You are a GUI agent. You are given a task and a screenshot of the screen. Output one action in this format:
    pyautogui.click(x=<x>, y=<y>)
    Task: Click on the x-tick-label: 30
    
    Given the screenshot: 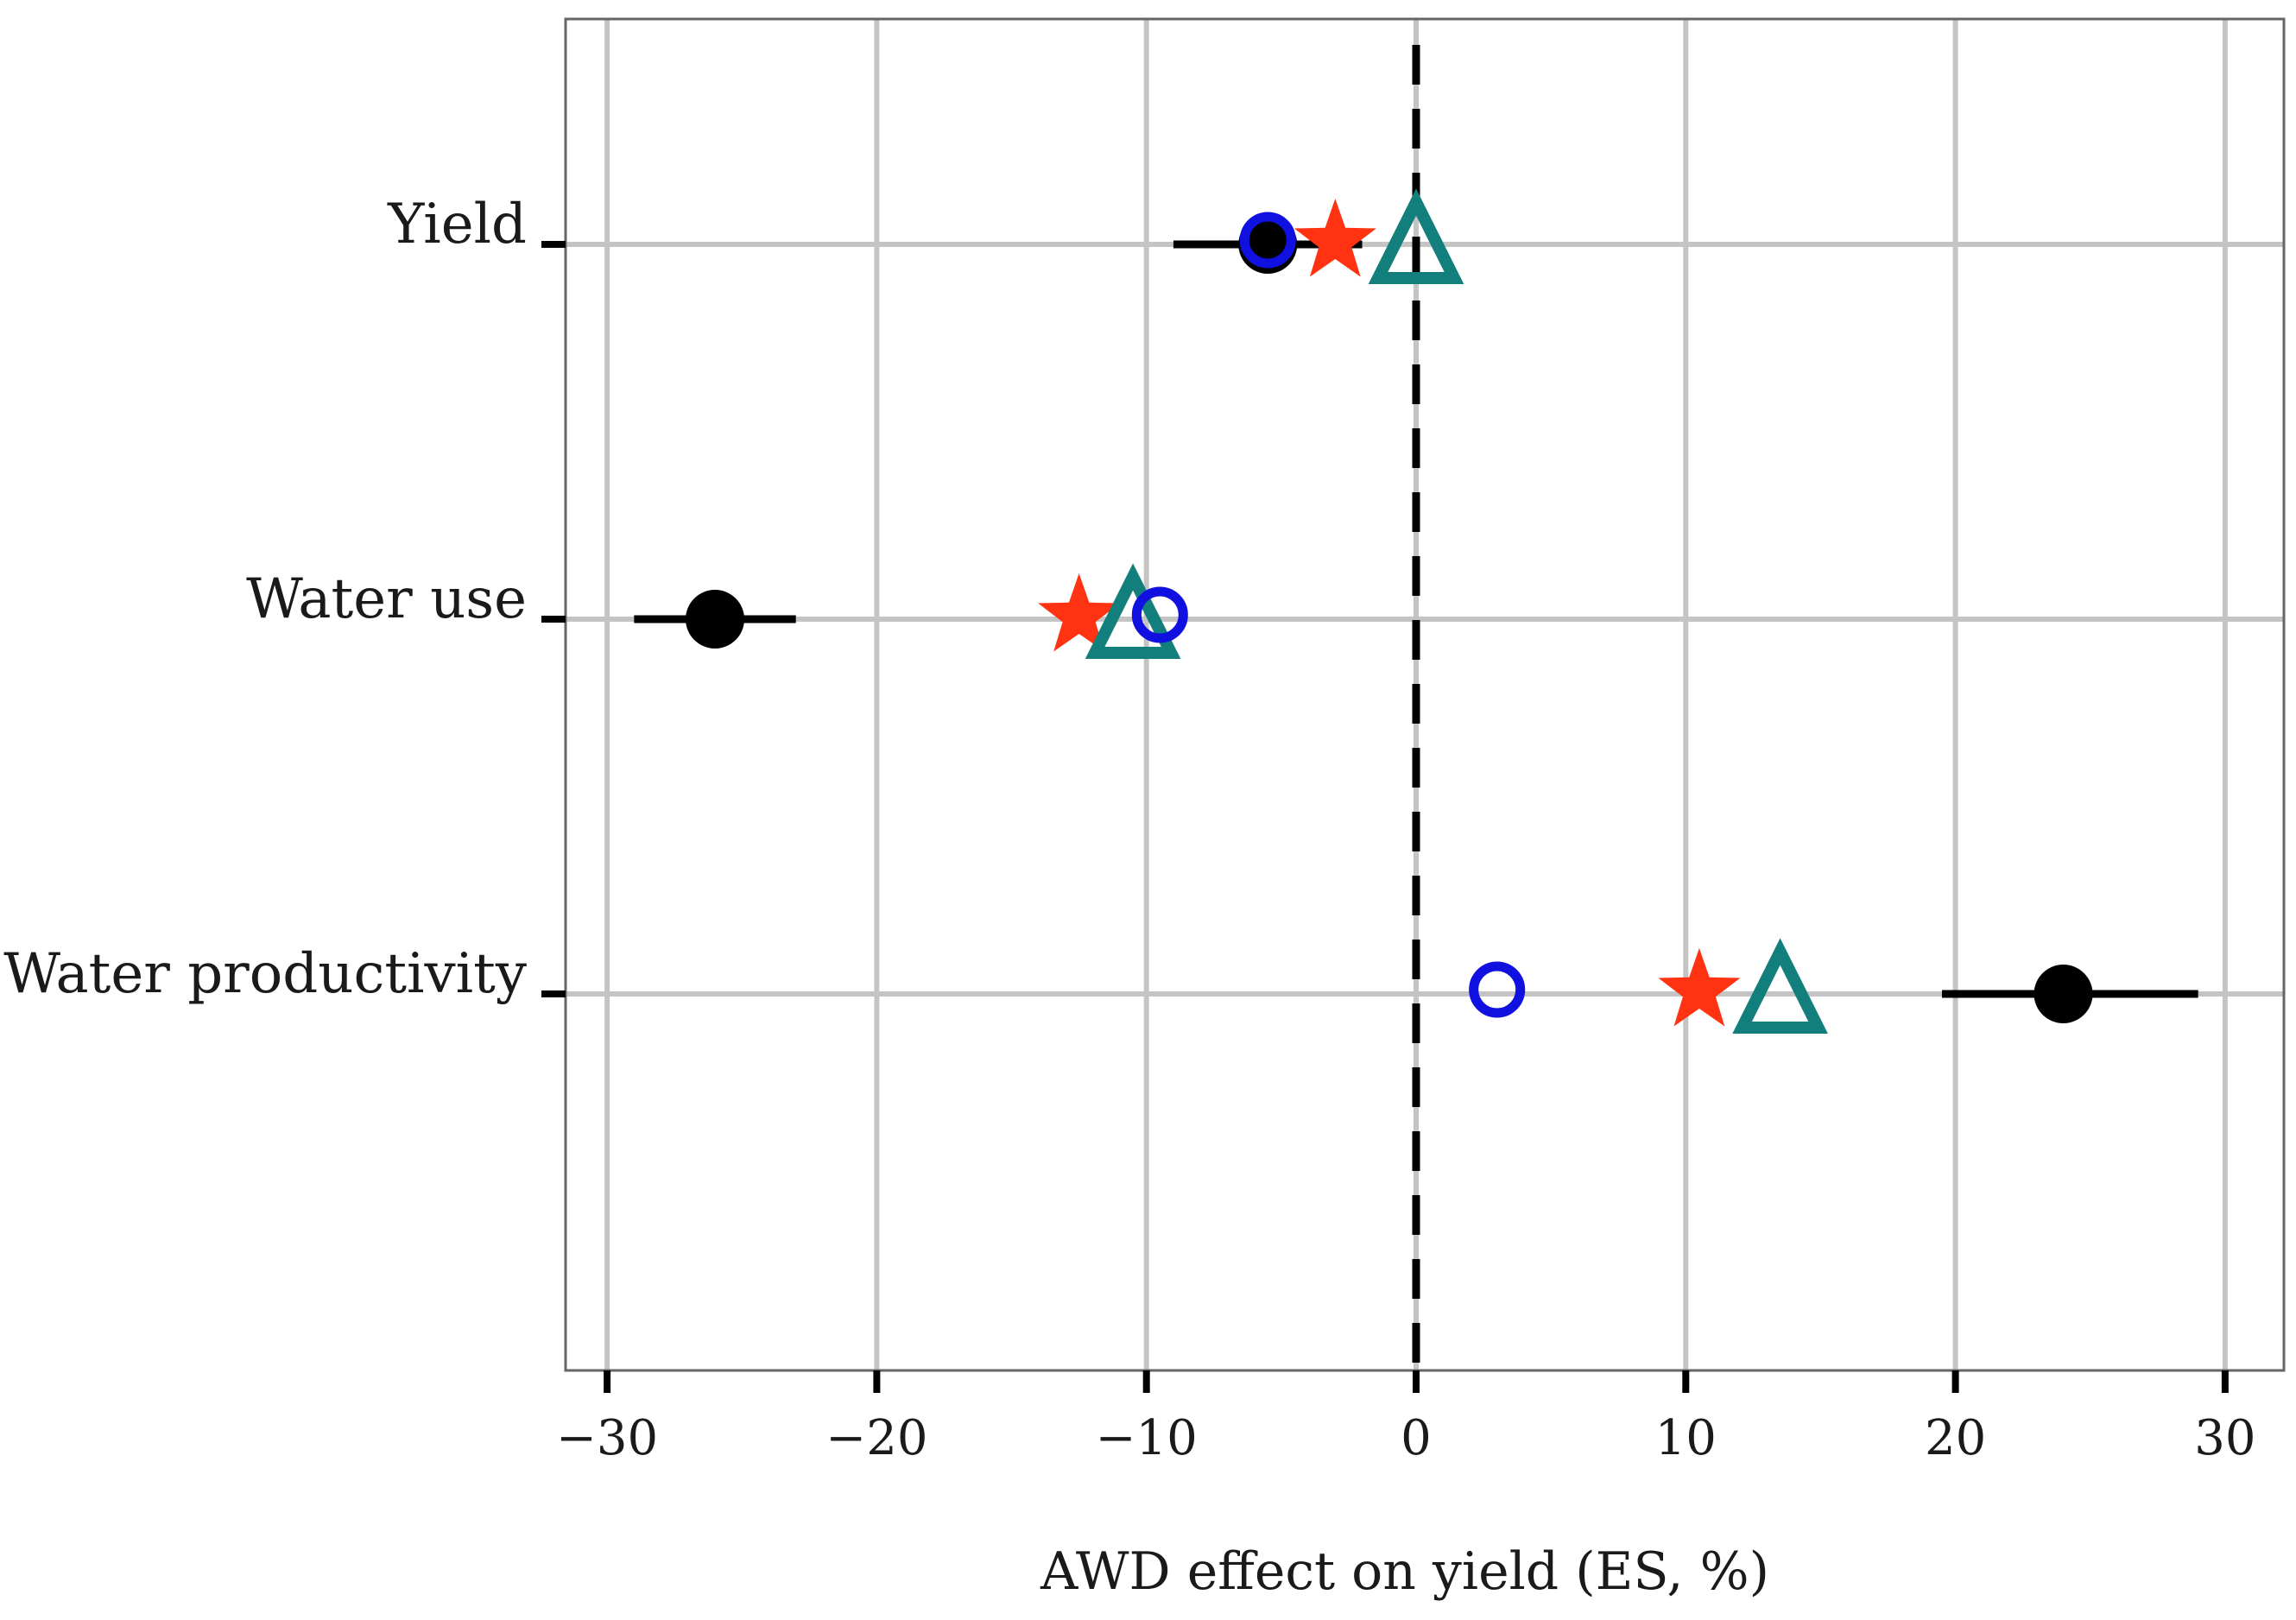 What is the action you would take?
    pyautogui.click(x=2224, y=1438)
    